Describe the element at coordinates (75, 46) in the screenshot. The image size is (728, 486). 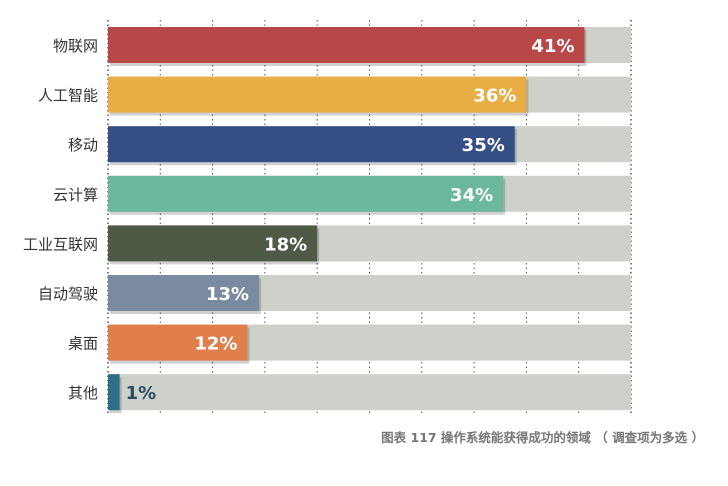
I see `category-label: 物联网` at that location.